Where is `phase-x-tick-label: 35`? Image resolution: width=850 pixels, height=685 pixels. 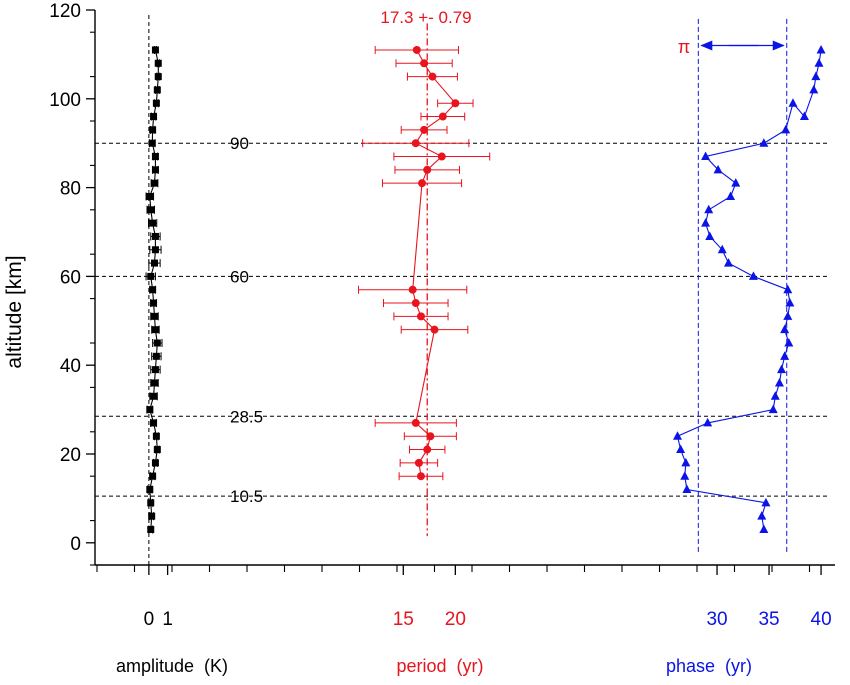 phase-x-tick-label: 35 is located at coordinates (768, 619).